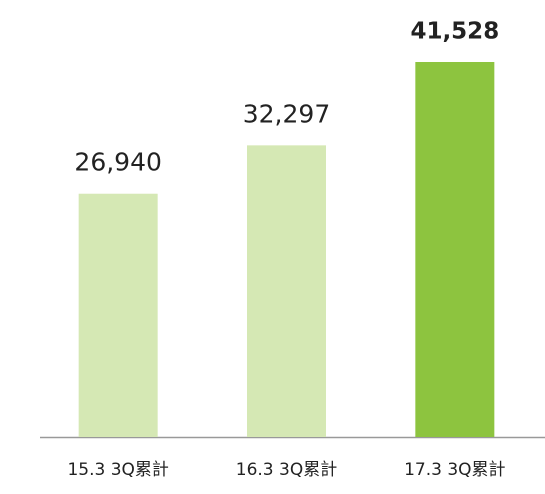 The image size is (545, 494). What do you see at coordinates (117, 470) in the screenshot?
I see `x-tick-label: 15.3 3Q累計` at bounding box center [117, 470].